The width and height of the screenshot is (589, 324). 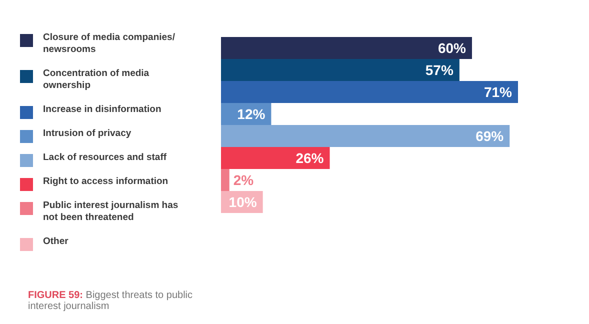 I want to click on legend-label: Increase in disinformation, so click(x=102, y=110).